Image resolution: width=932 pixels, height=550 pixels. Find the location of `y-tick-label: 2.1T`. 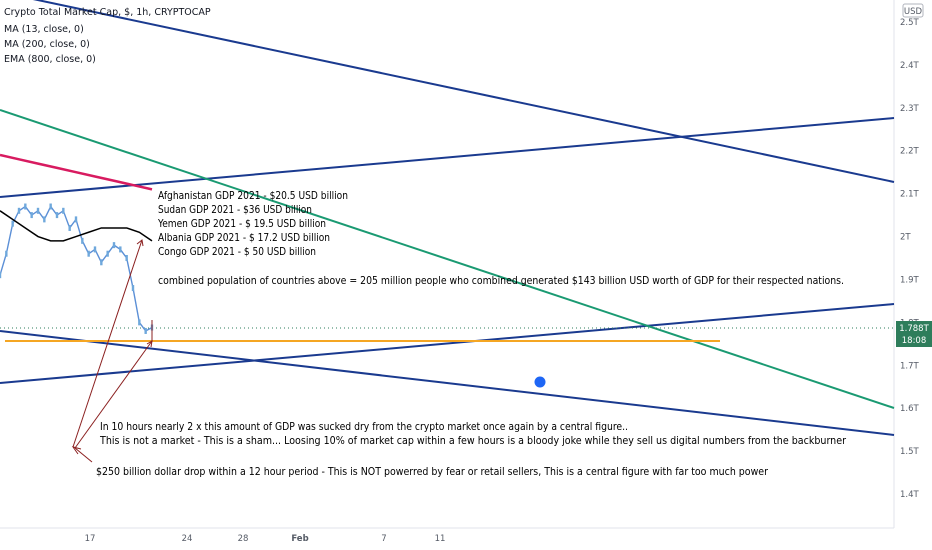

y-tick-label: 2.1T is located at coordinates (910, 195).